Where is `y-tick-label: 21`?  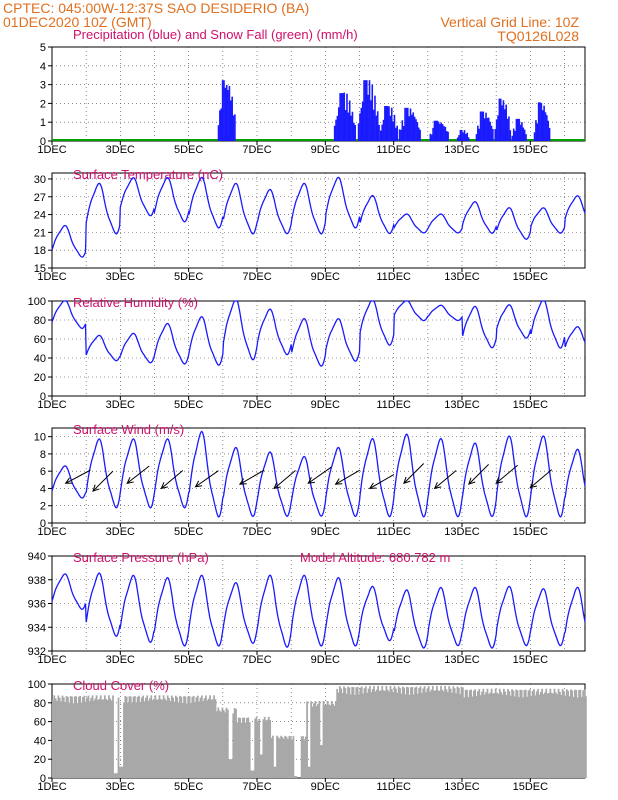 y-tick-label: 21 is located at coordinates (40, 233).